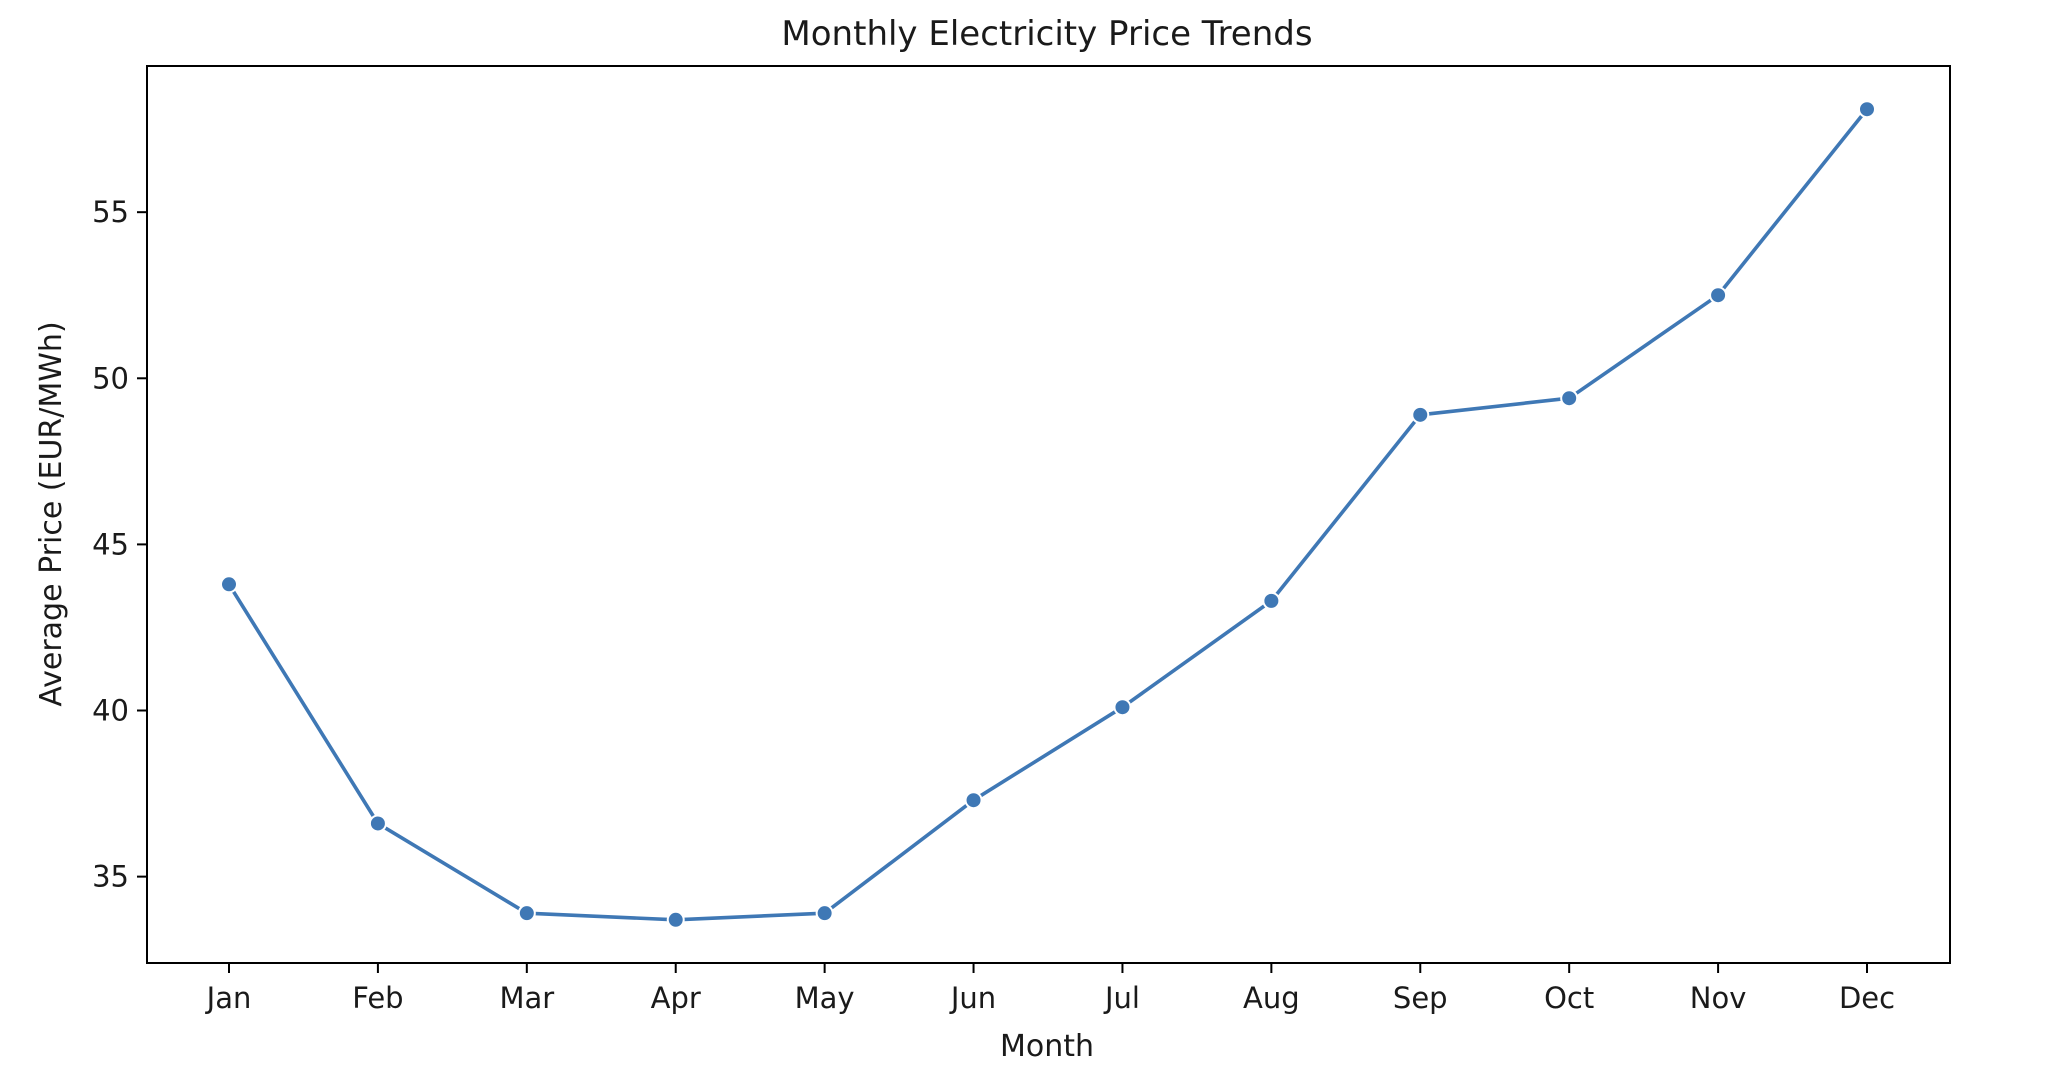  What do you see at coordinates (1867, 109) in the screenshot?
I see `data-point-dec` at bounding box center [1867, 109].